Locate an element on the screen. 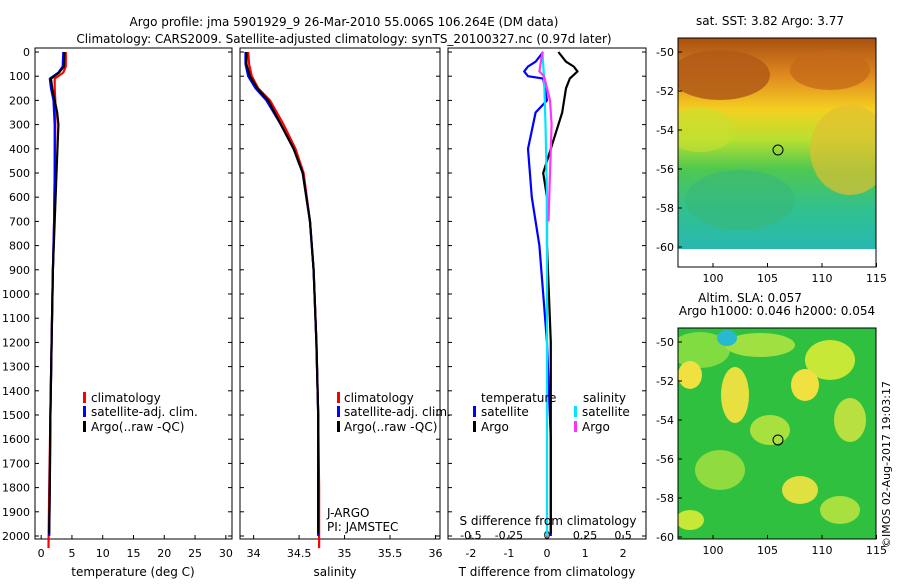 The image size is (900, 584). legend-label-s-argo: Argo is located at coordinates (596, 427).